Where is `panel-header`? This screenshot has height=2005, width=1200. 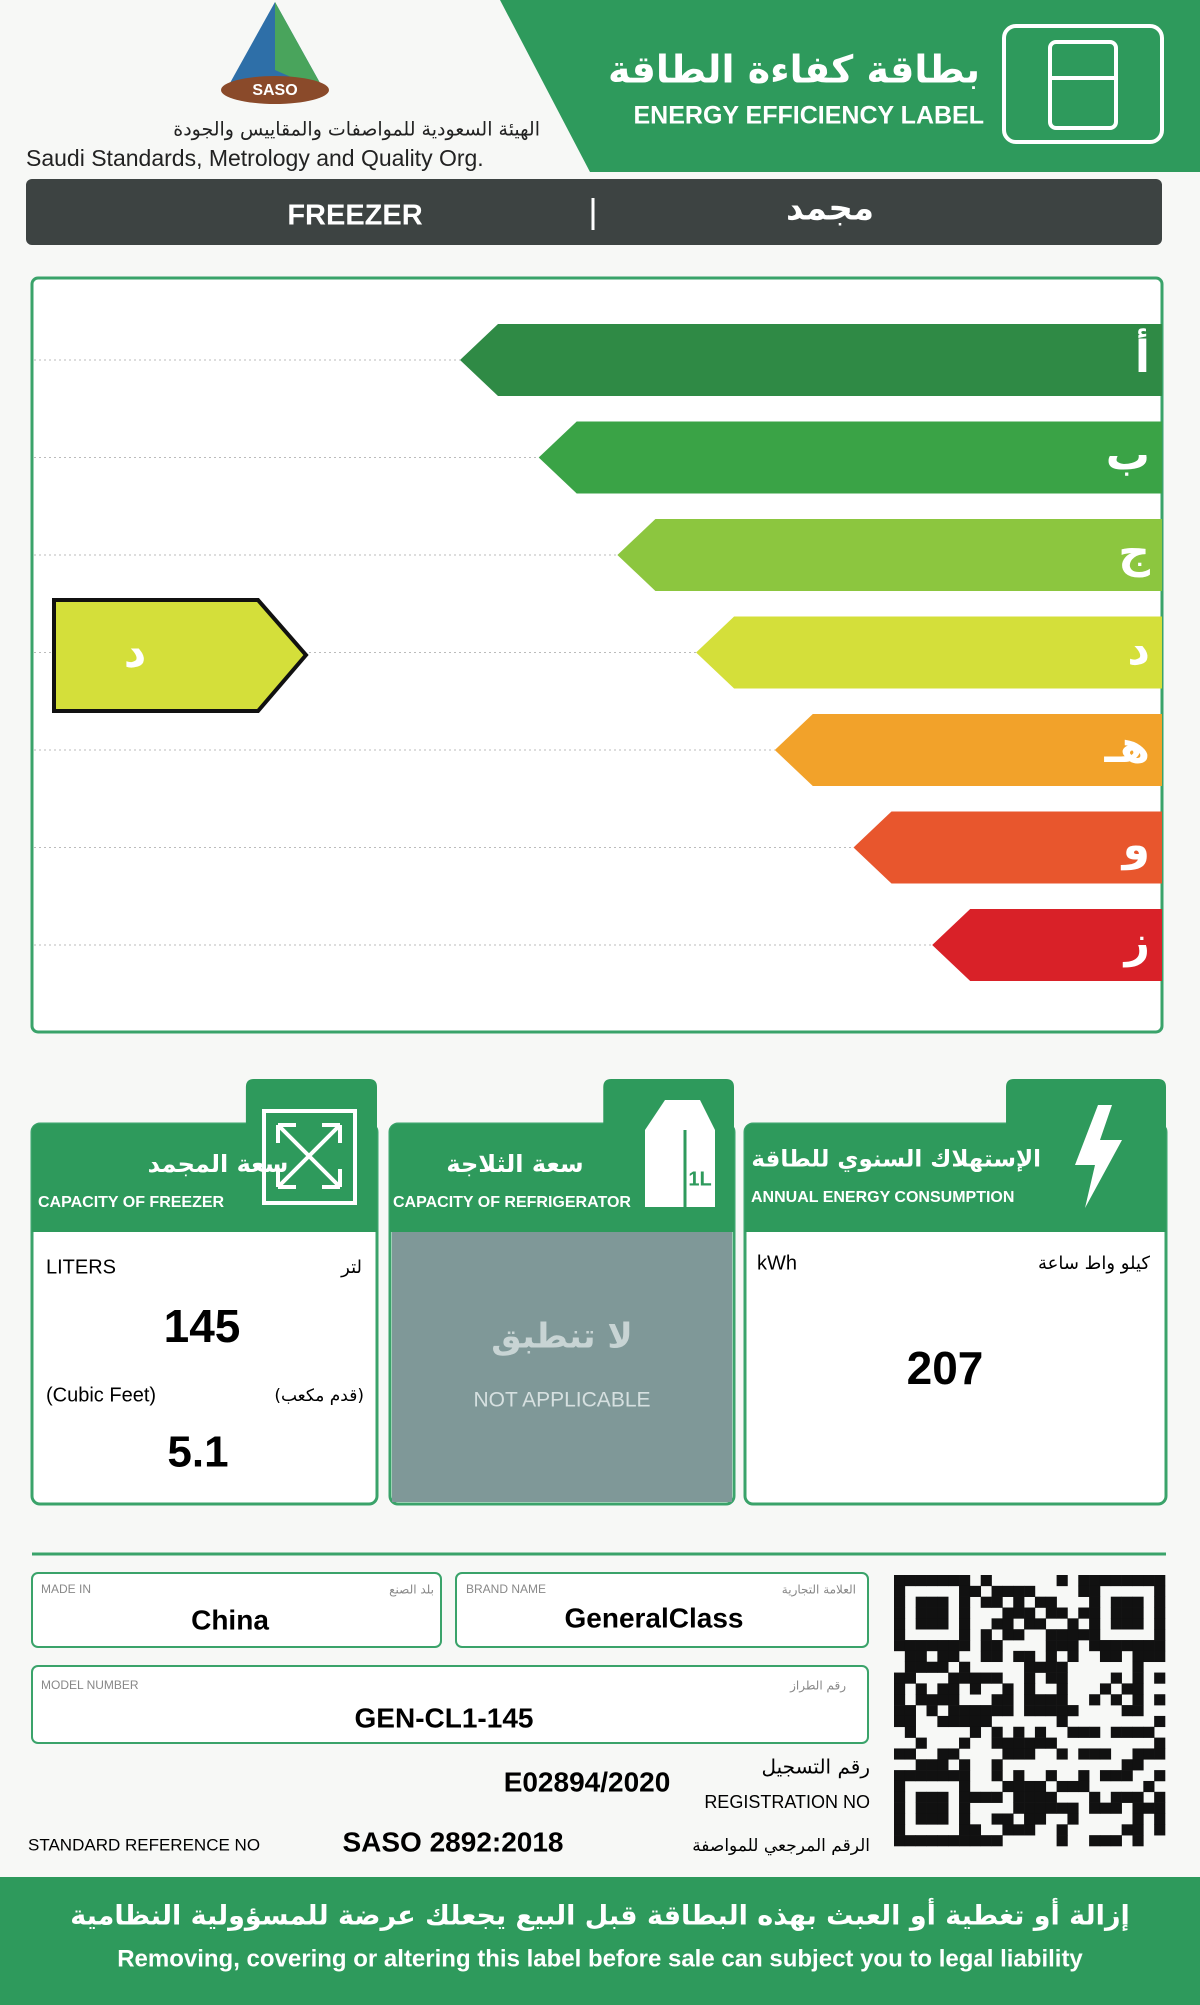
panel-header is located at coordinates (204, 1155).